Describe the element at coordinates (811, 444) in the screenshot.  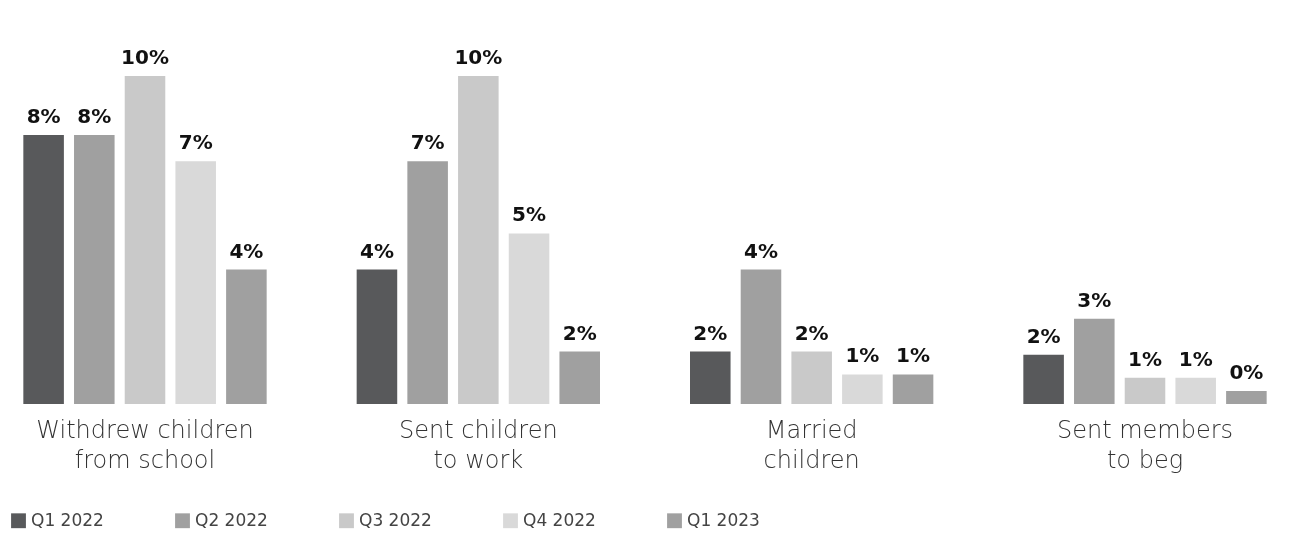
I see `x-tick-label: Married children` at that location.